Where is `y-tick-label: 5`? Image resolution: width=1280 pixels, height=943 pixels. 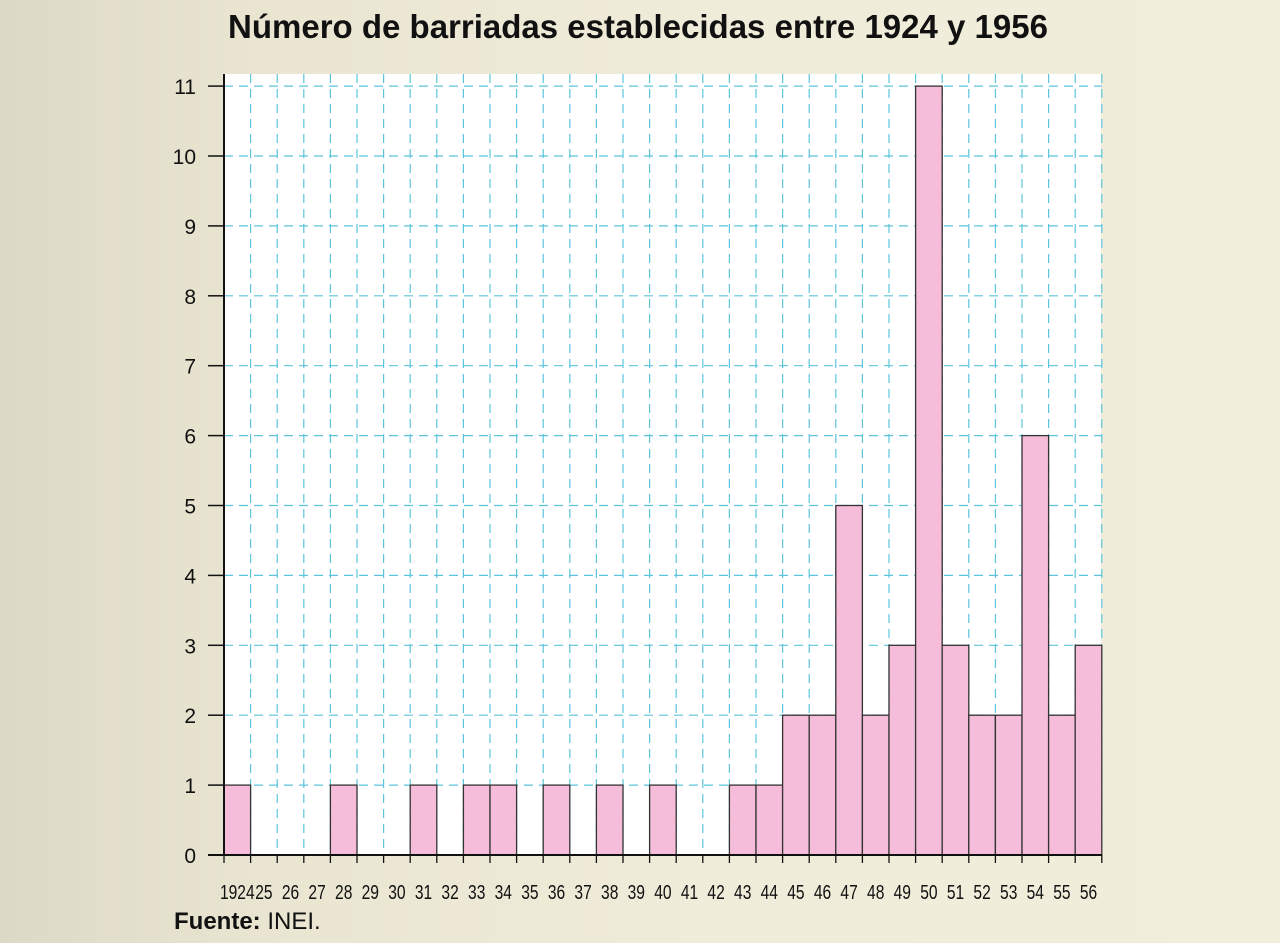 y-tick-label: 5 is located at coordinates (190, 507).